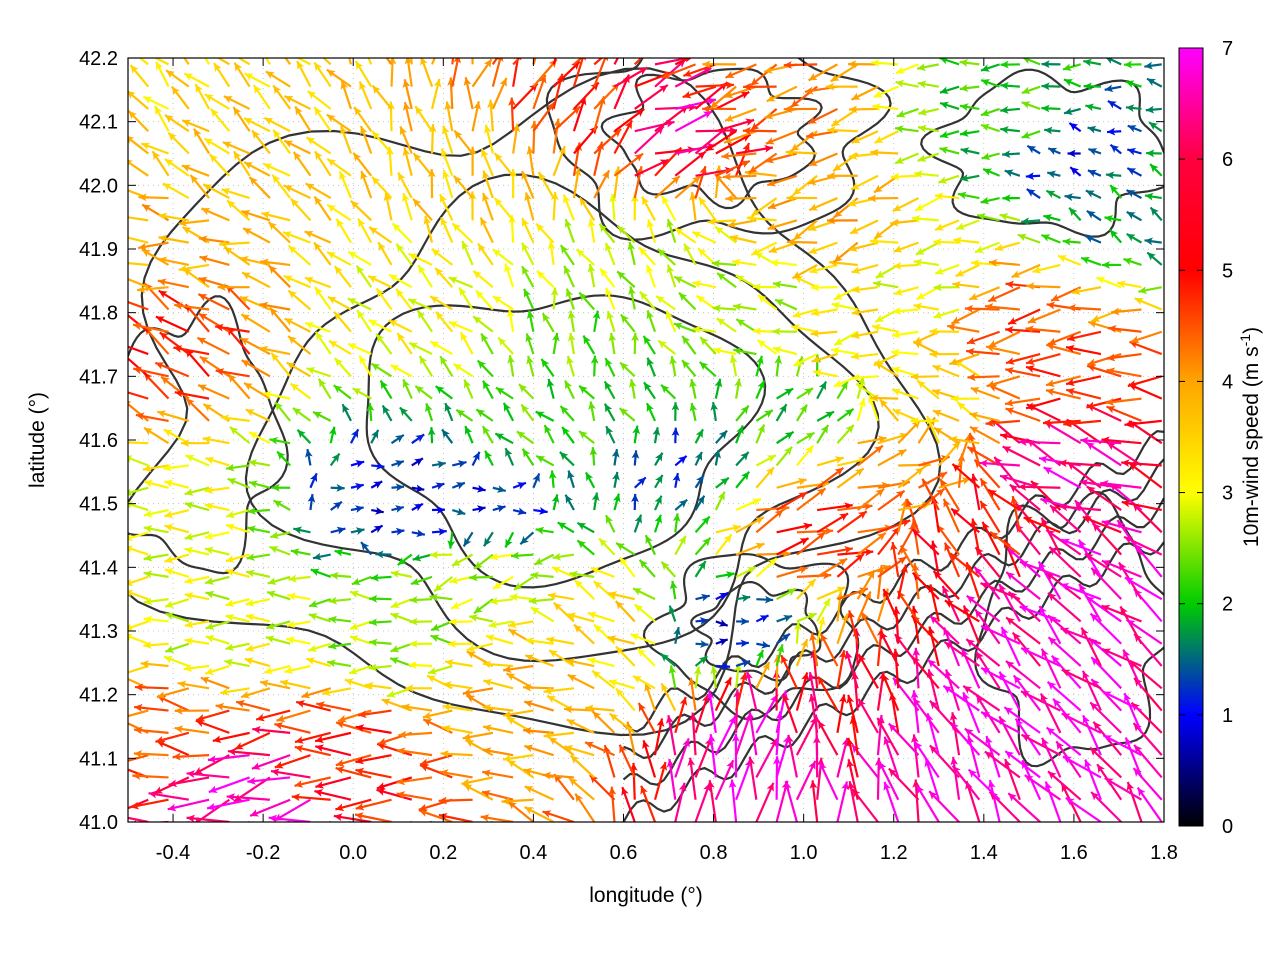  Describe the element at coordinates (98, 759) in the screenshot. I see `y-tick-label-1: 41.1` at that location.